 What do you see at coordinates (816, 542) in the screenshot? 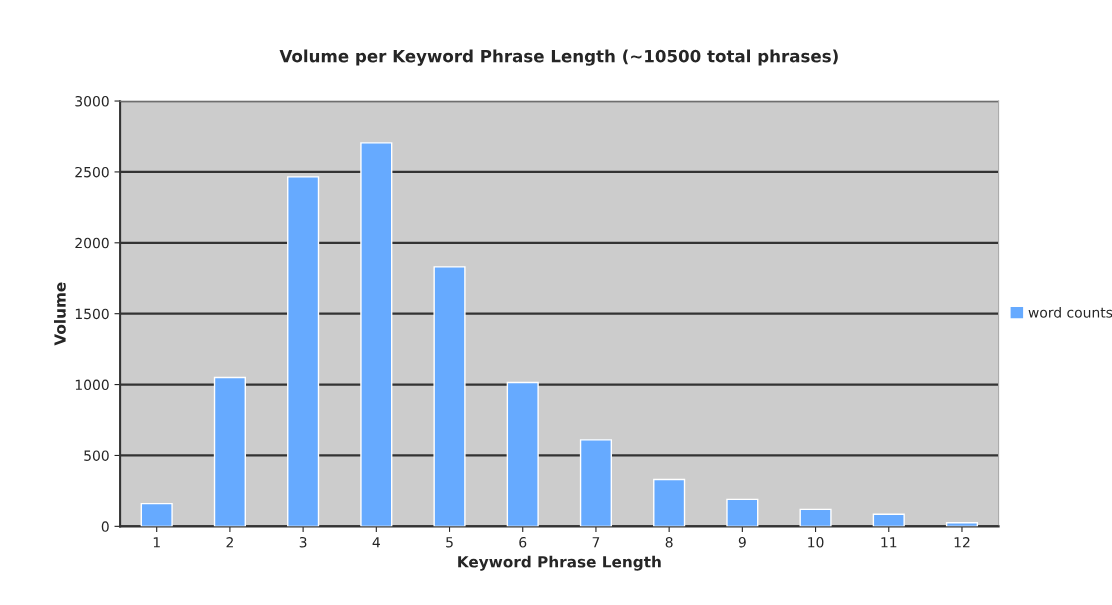
I see `x-tick-label: 10` at bounding box center [816, 542].